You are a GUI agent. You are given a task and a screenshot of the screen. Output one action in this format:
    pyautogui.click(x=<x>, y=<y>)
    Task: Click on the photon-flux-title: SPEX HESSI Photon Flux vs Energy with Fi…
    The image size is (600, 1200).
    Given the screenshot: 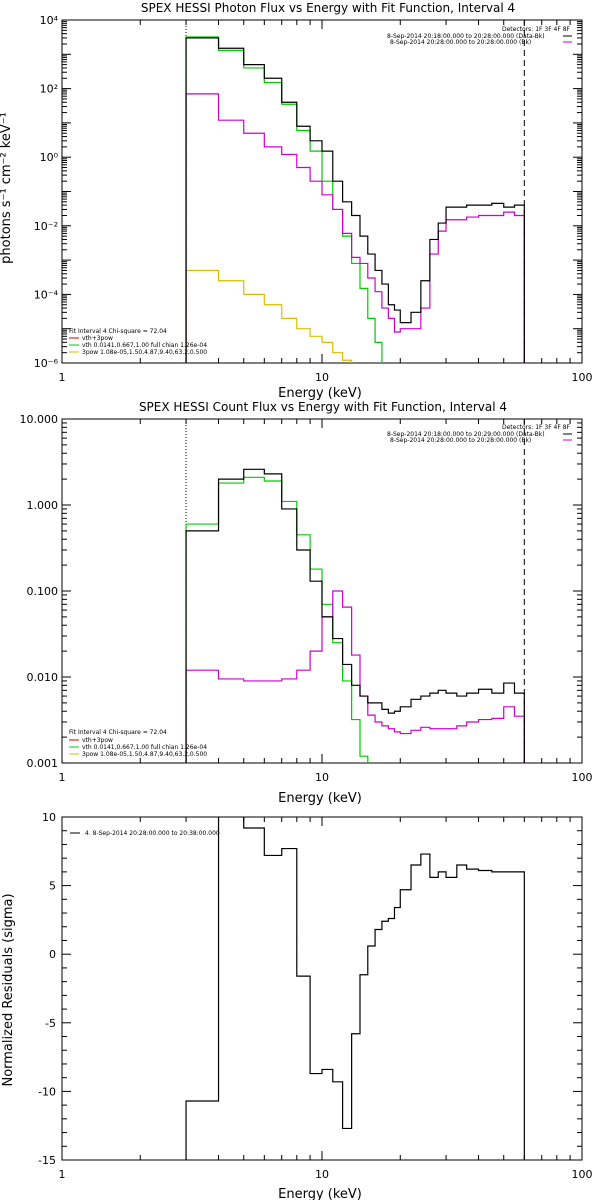 What is the action you would take?
    pyautogui.click(x=328, y=8)
    